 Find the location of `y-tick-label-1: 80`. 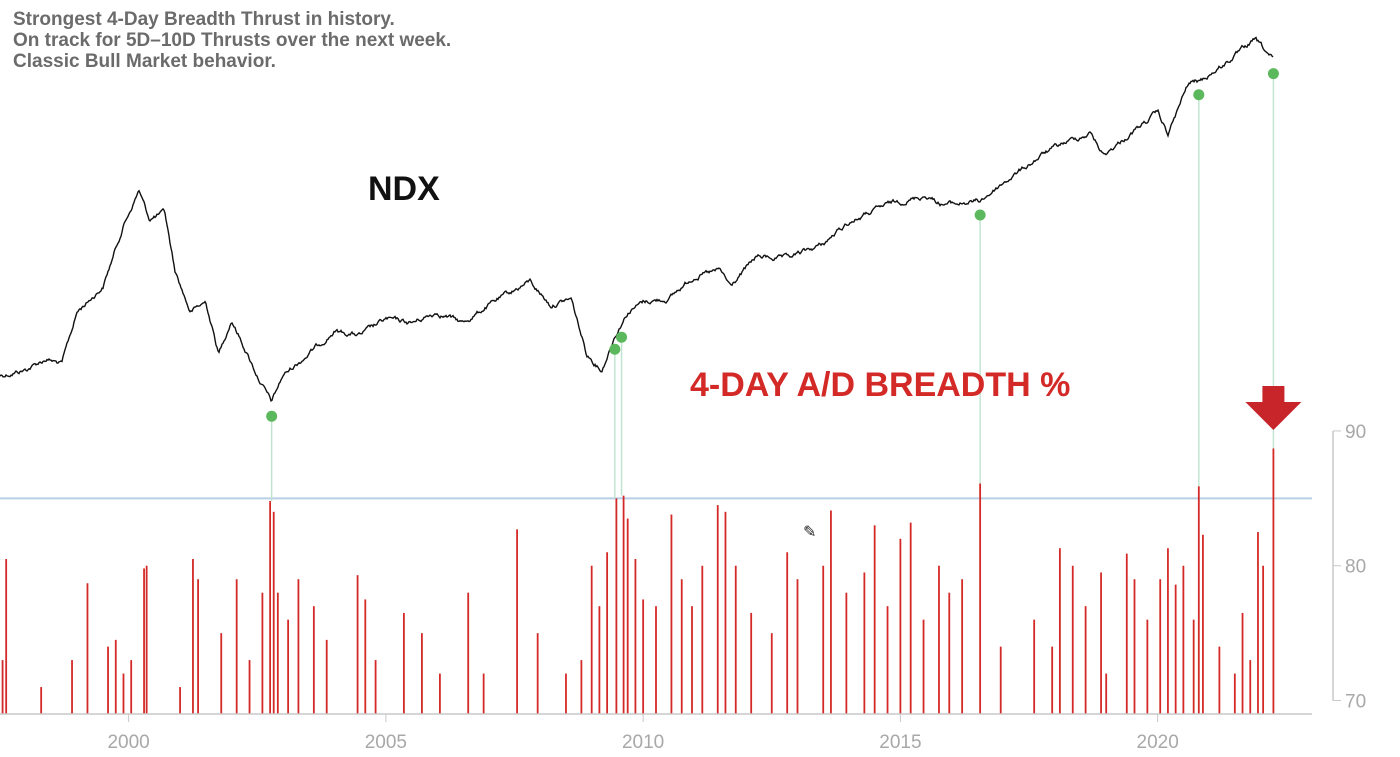

y-tick-label-1: 80 is located at coordinates (1355, 567).